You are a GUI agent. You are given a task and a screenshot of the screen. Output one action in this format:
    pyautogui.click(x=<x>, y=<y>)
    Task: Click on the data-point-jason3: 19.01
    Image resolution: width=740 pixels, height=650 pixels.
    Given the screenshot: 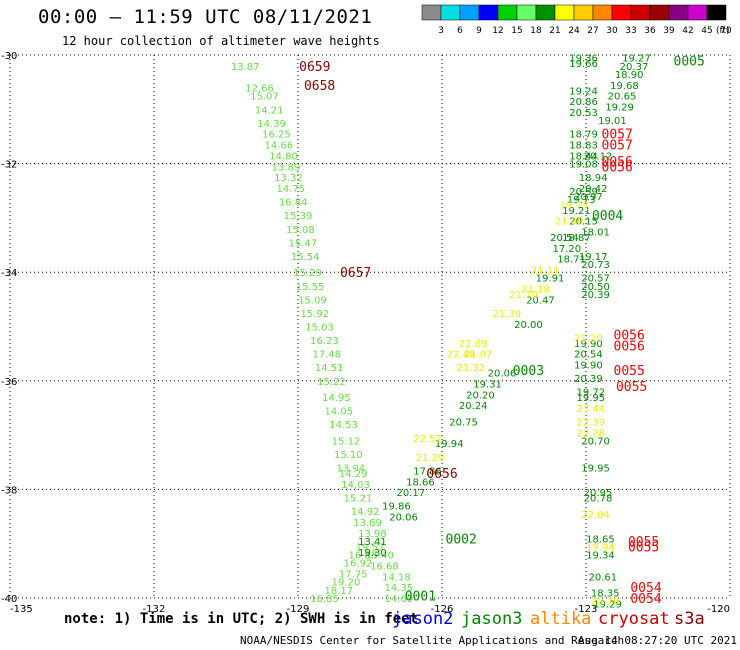 What is the action you would take?
    pyautogui.click(x=612, y=121)
    